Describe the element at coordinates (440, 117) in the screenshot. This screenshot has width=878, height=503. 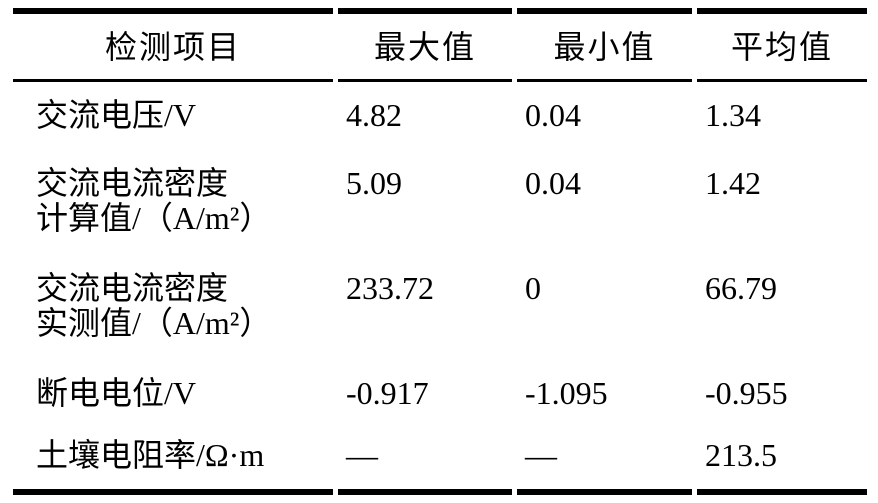
I see `table-row-ac-voltage: 交流电压/V 4.82 0.04 1.34` at that location.